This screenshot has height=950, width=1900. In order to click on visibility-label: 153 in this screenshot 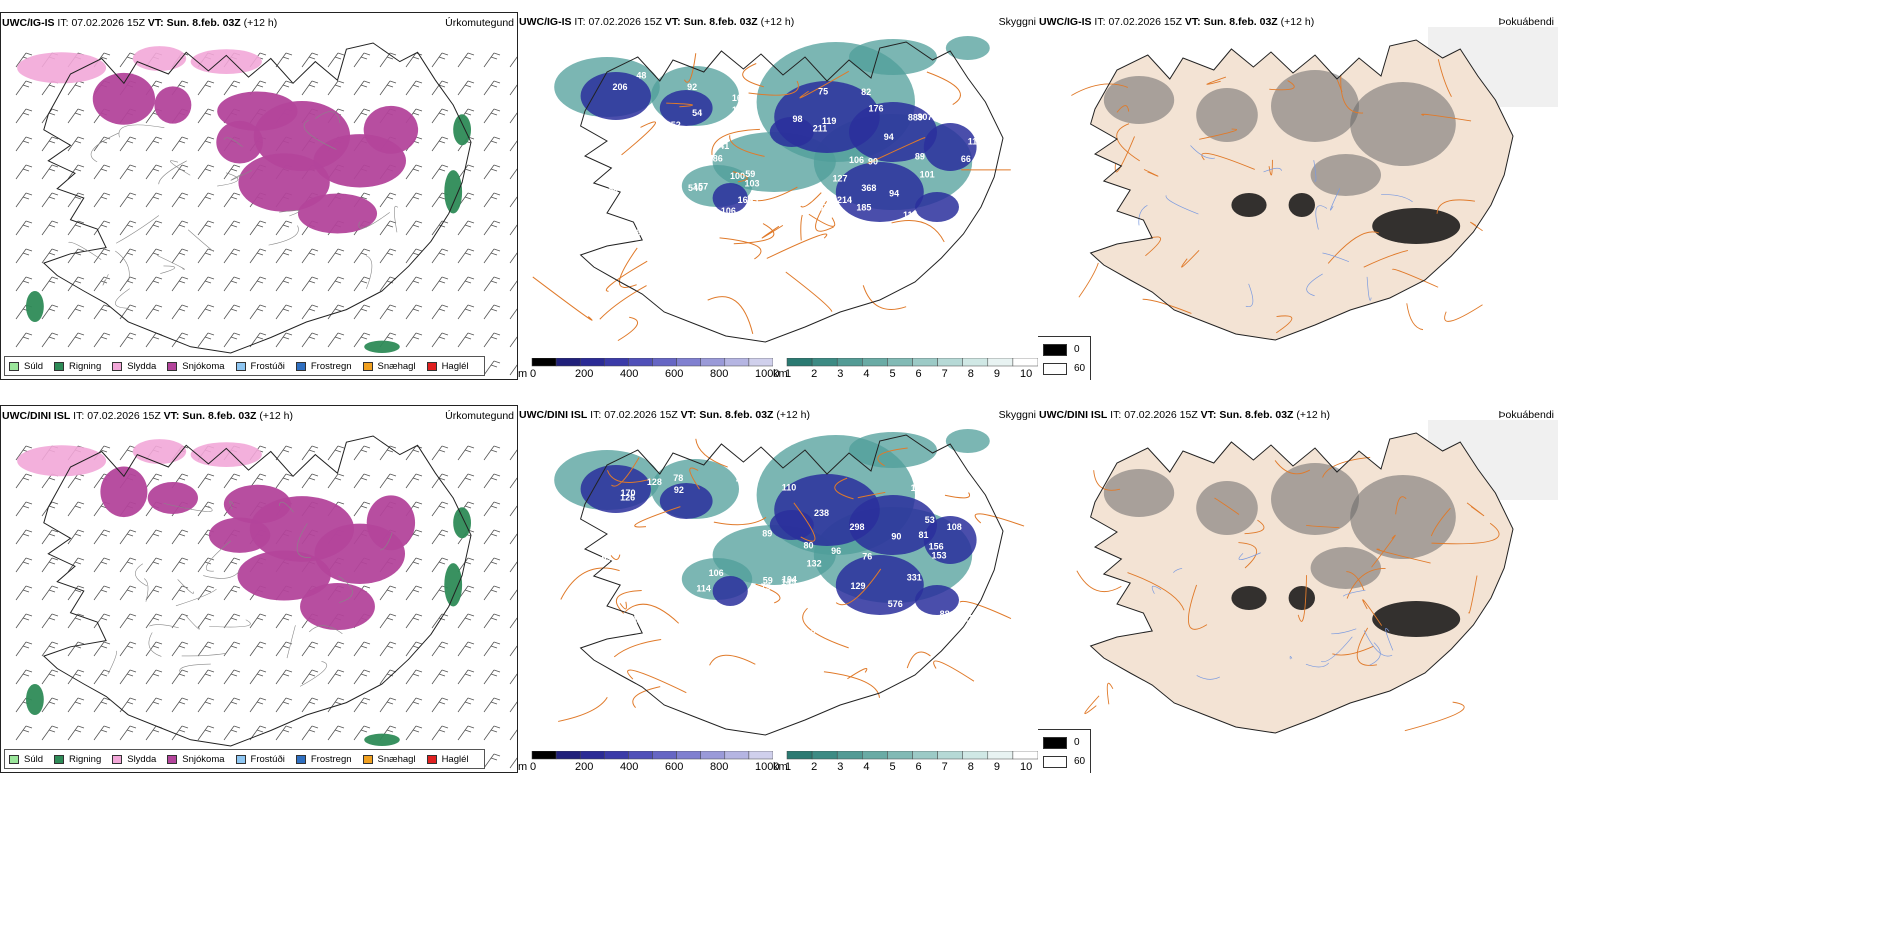, I will do `click(938, 556)`.